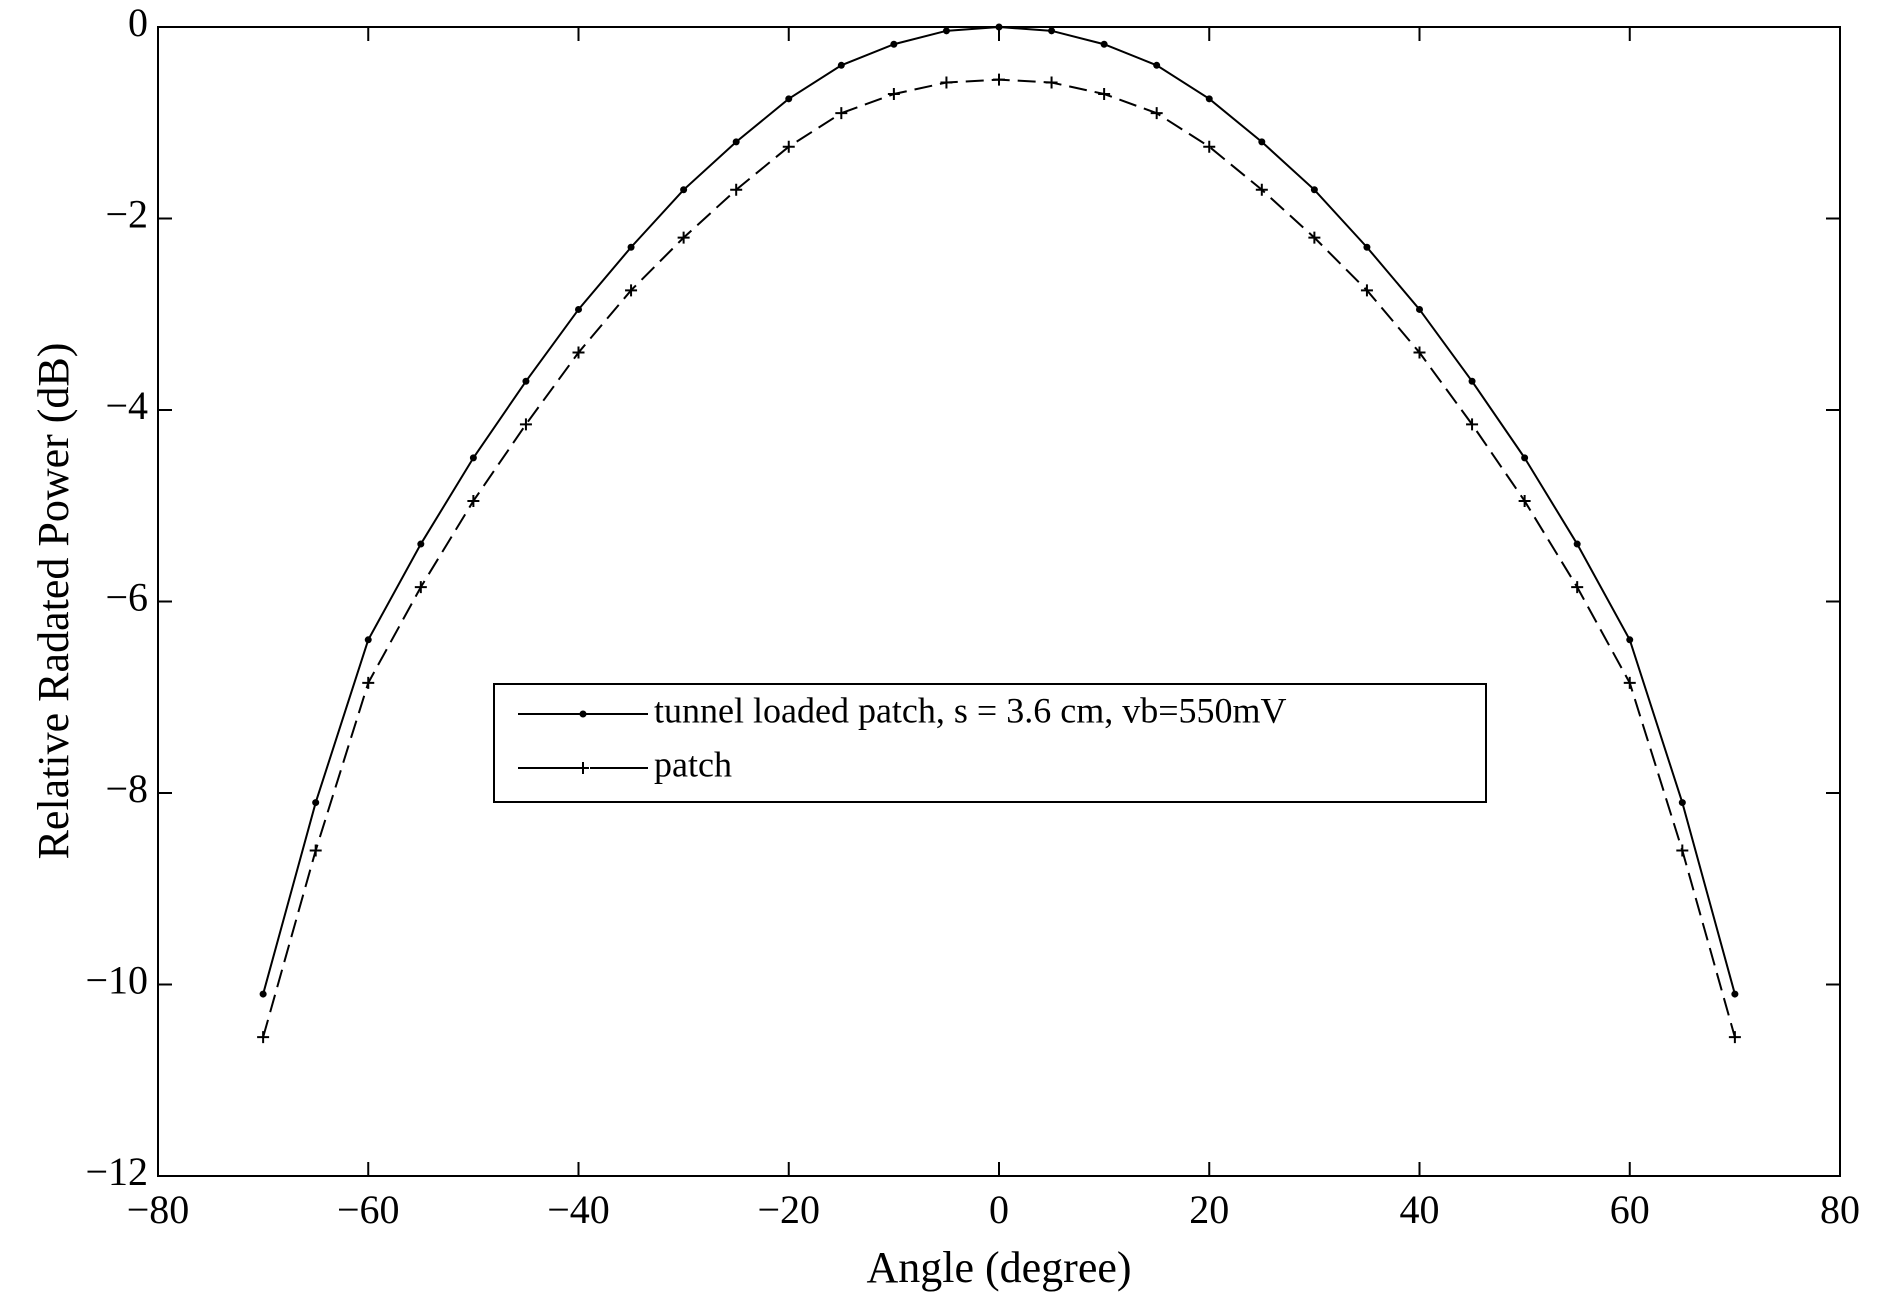 This screenshot has height=1307, width=1881. I want to click on legend-box, so click(990, 743).